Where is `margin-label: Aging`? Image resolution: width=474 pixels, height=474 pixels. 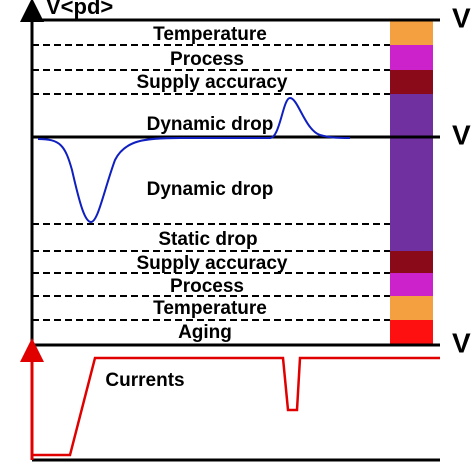
margin-label: Aging is located at coordinates (205, 332).